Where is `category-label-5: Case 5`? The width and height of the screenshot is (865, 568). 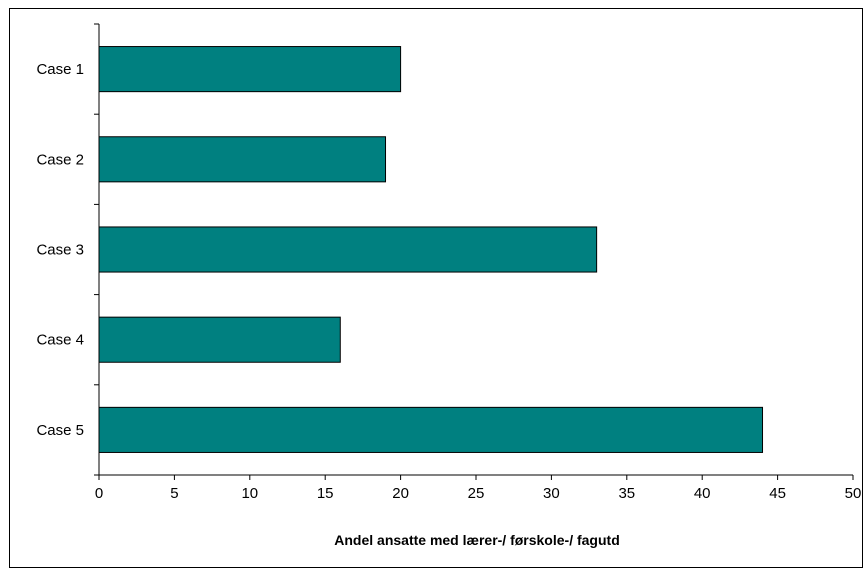
category-label-5: Case 5 is located at coordinates (60, 430).